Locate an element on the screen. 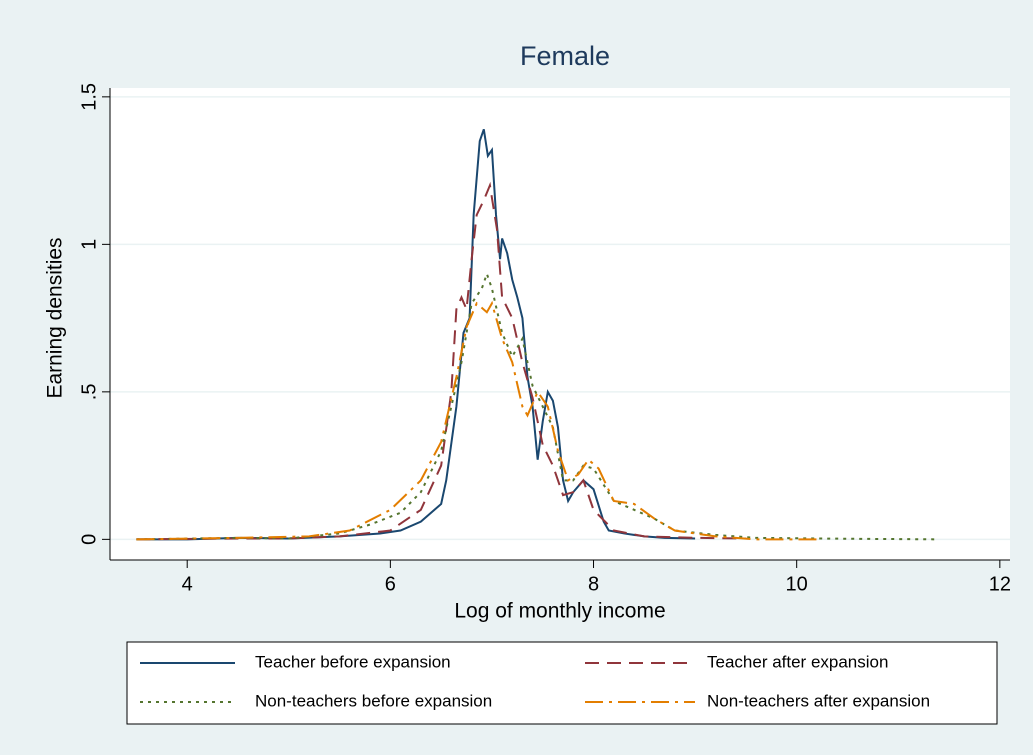 The width and height of the screenshot is (1033, 755). x-tick-label: 10 is located at coordinates (797, 584).